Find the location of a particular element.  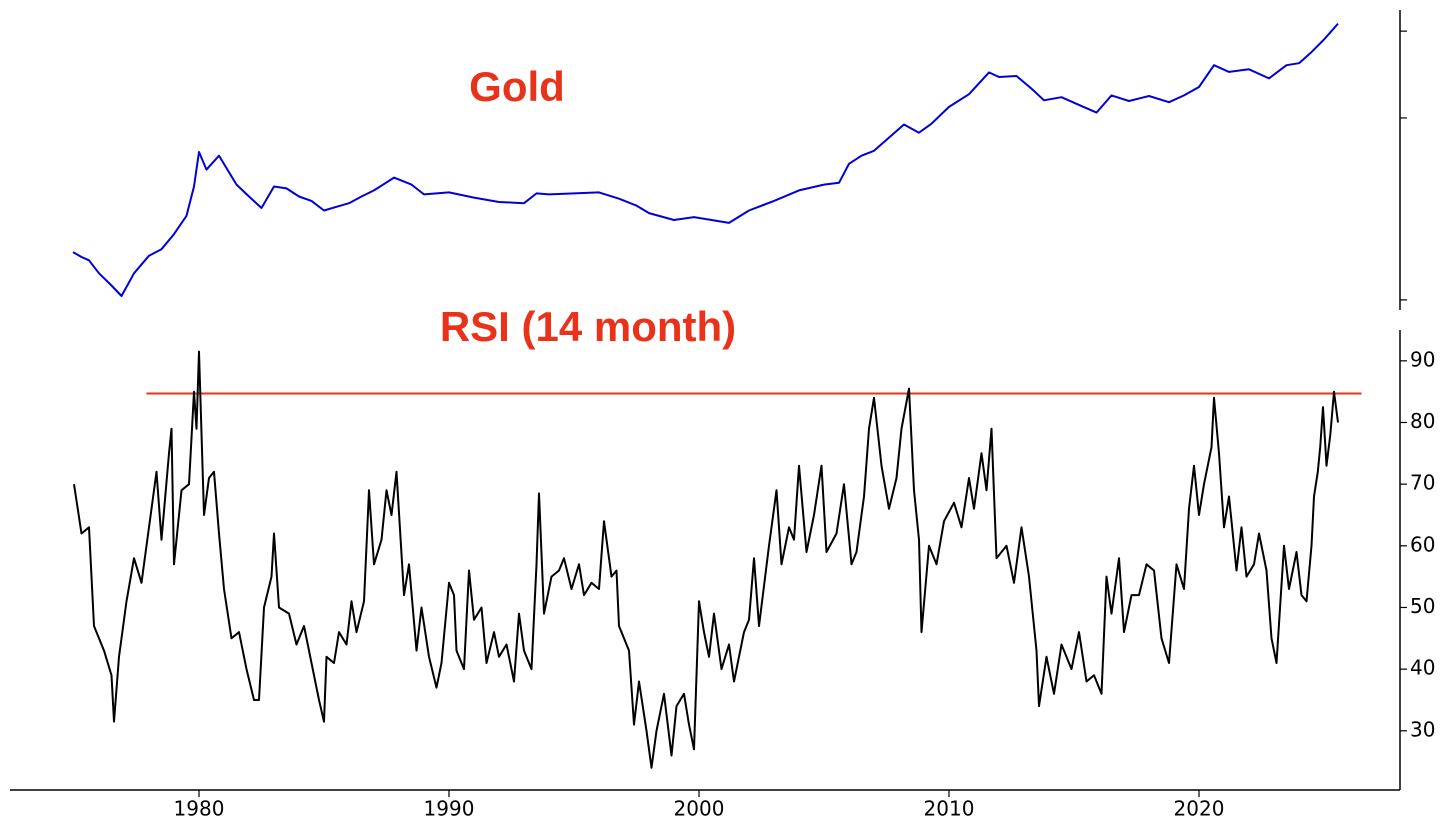

y-tick-label: 30 is located at coordinates (1422, 729).